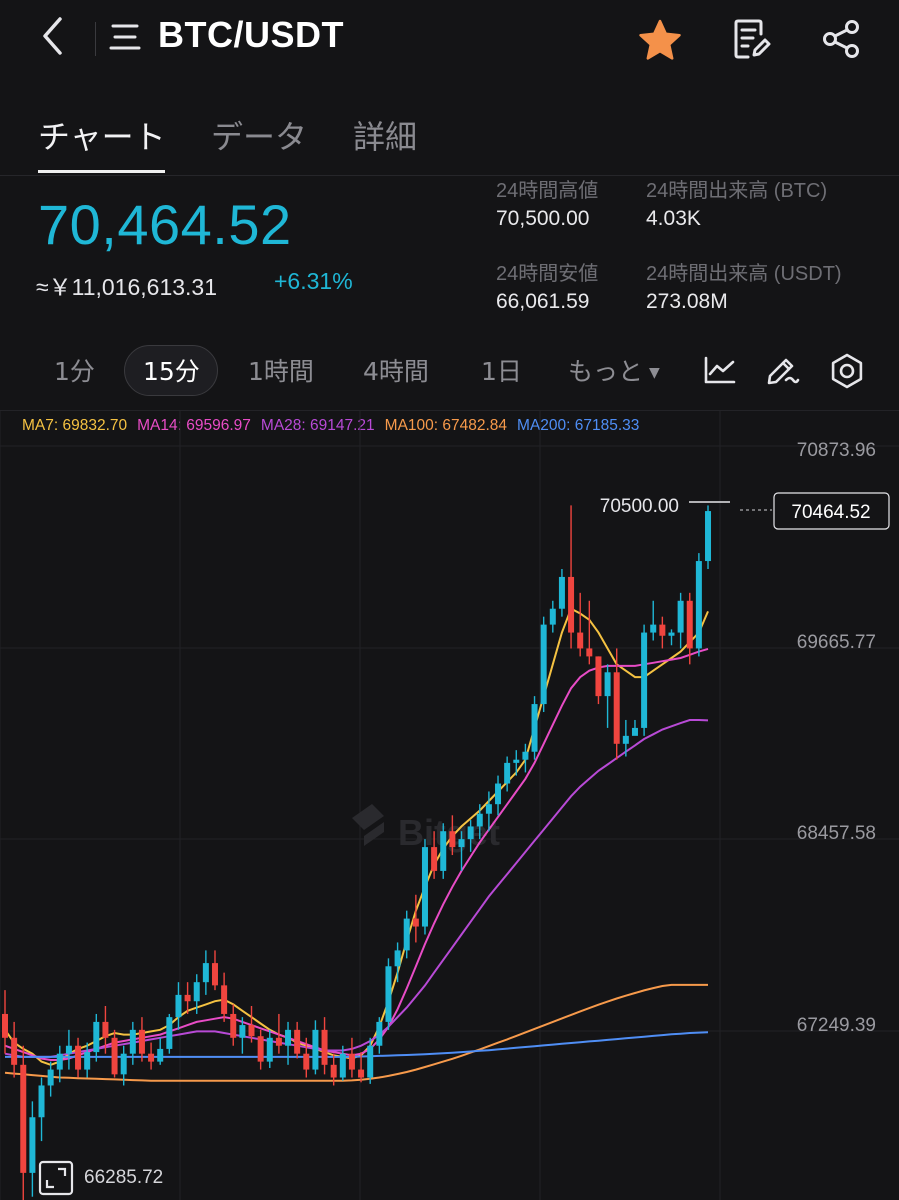 This screenshot has width=899, height=1200. I want to click on chevron-left-icon, so click(52, 36).